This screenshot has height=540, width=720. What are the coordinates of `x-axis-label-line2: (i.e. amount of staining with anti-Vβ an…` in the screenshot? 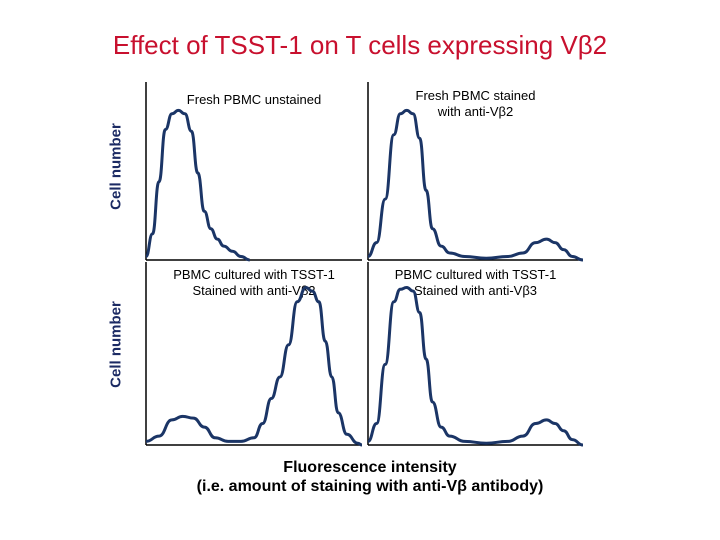 It's located at (370, 486).